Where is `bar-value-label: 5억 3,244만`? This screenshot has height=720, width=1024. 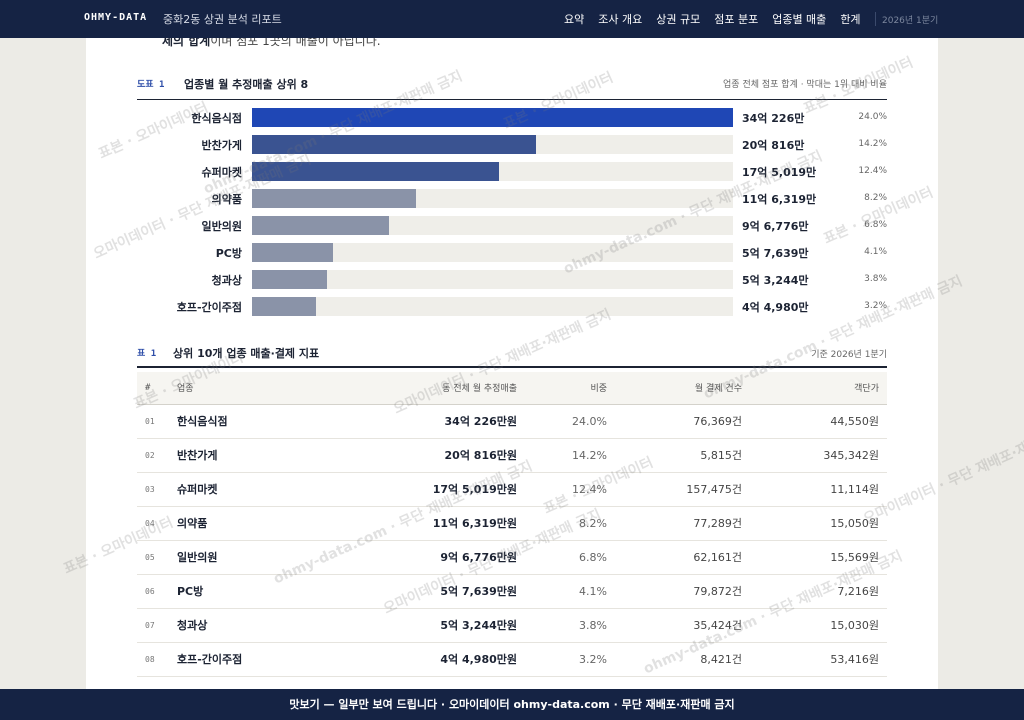 bar-value-label: 5억 3,244만 is located at coordinates (775, 280).